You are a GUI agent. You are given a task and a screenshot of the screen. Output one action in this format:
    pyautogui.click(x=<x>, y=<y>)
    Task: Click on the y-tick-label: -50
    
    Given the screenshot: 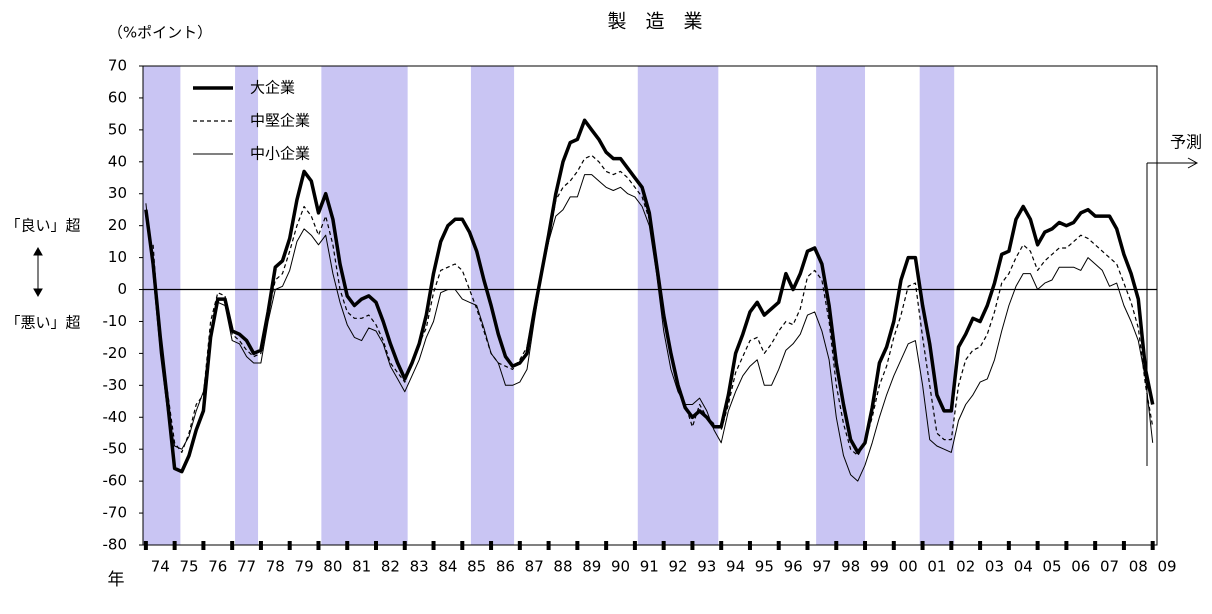 What is the action you would take?
    pyautogui.click(x=115, y=449)
    